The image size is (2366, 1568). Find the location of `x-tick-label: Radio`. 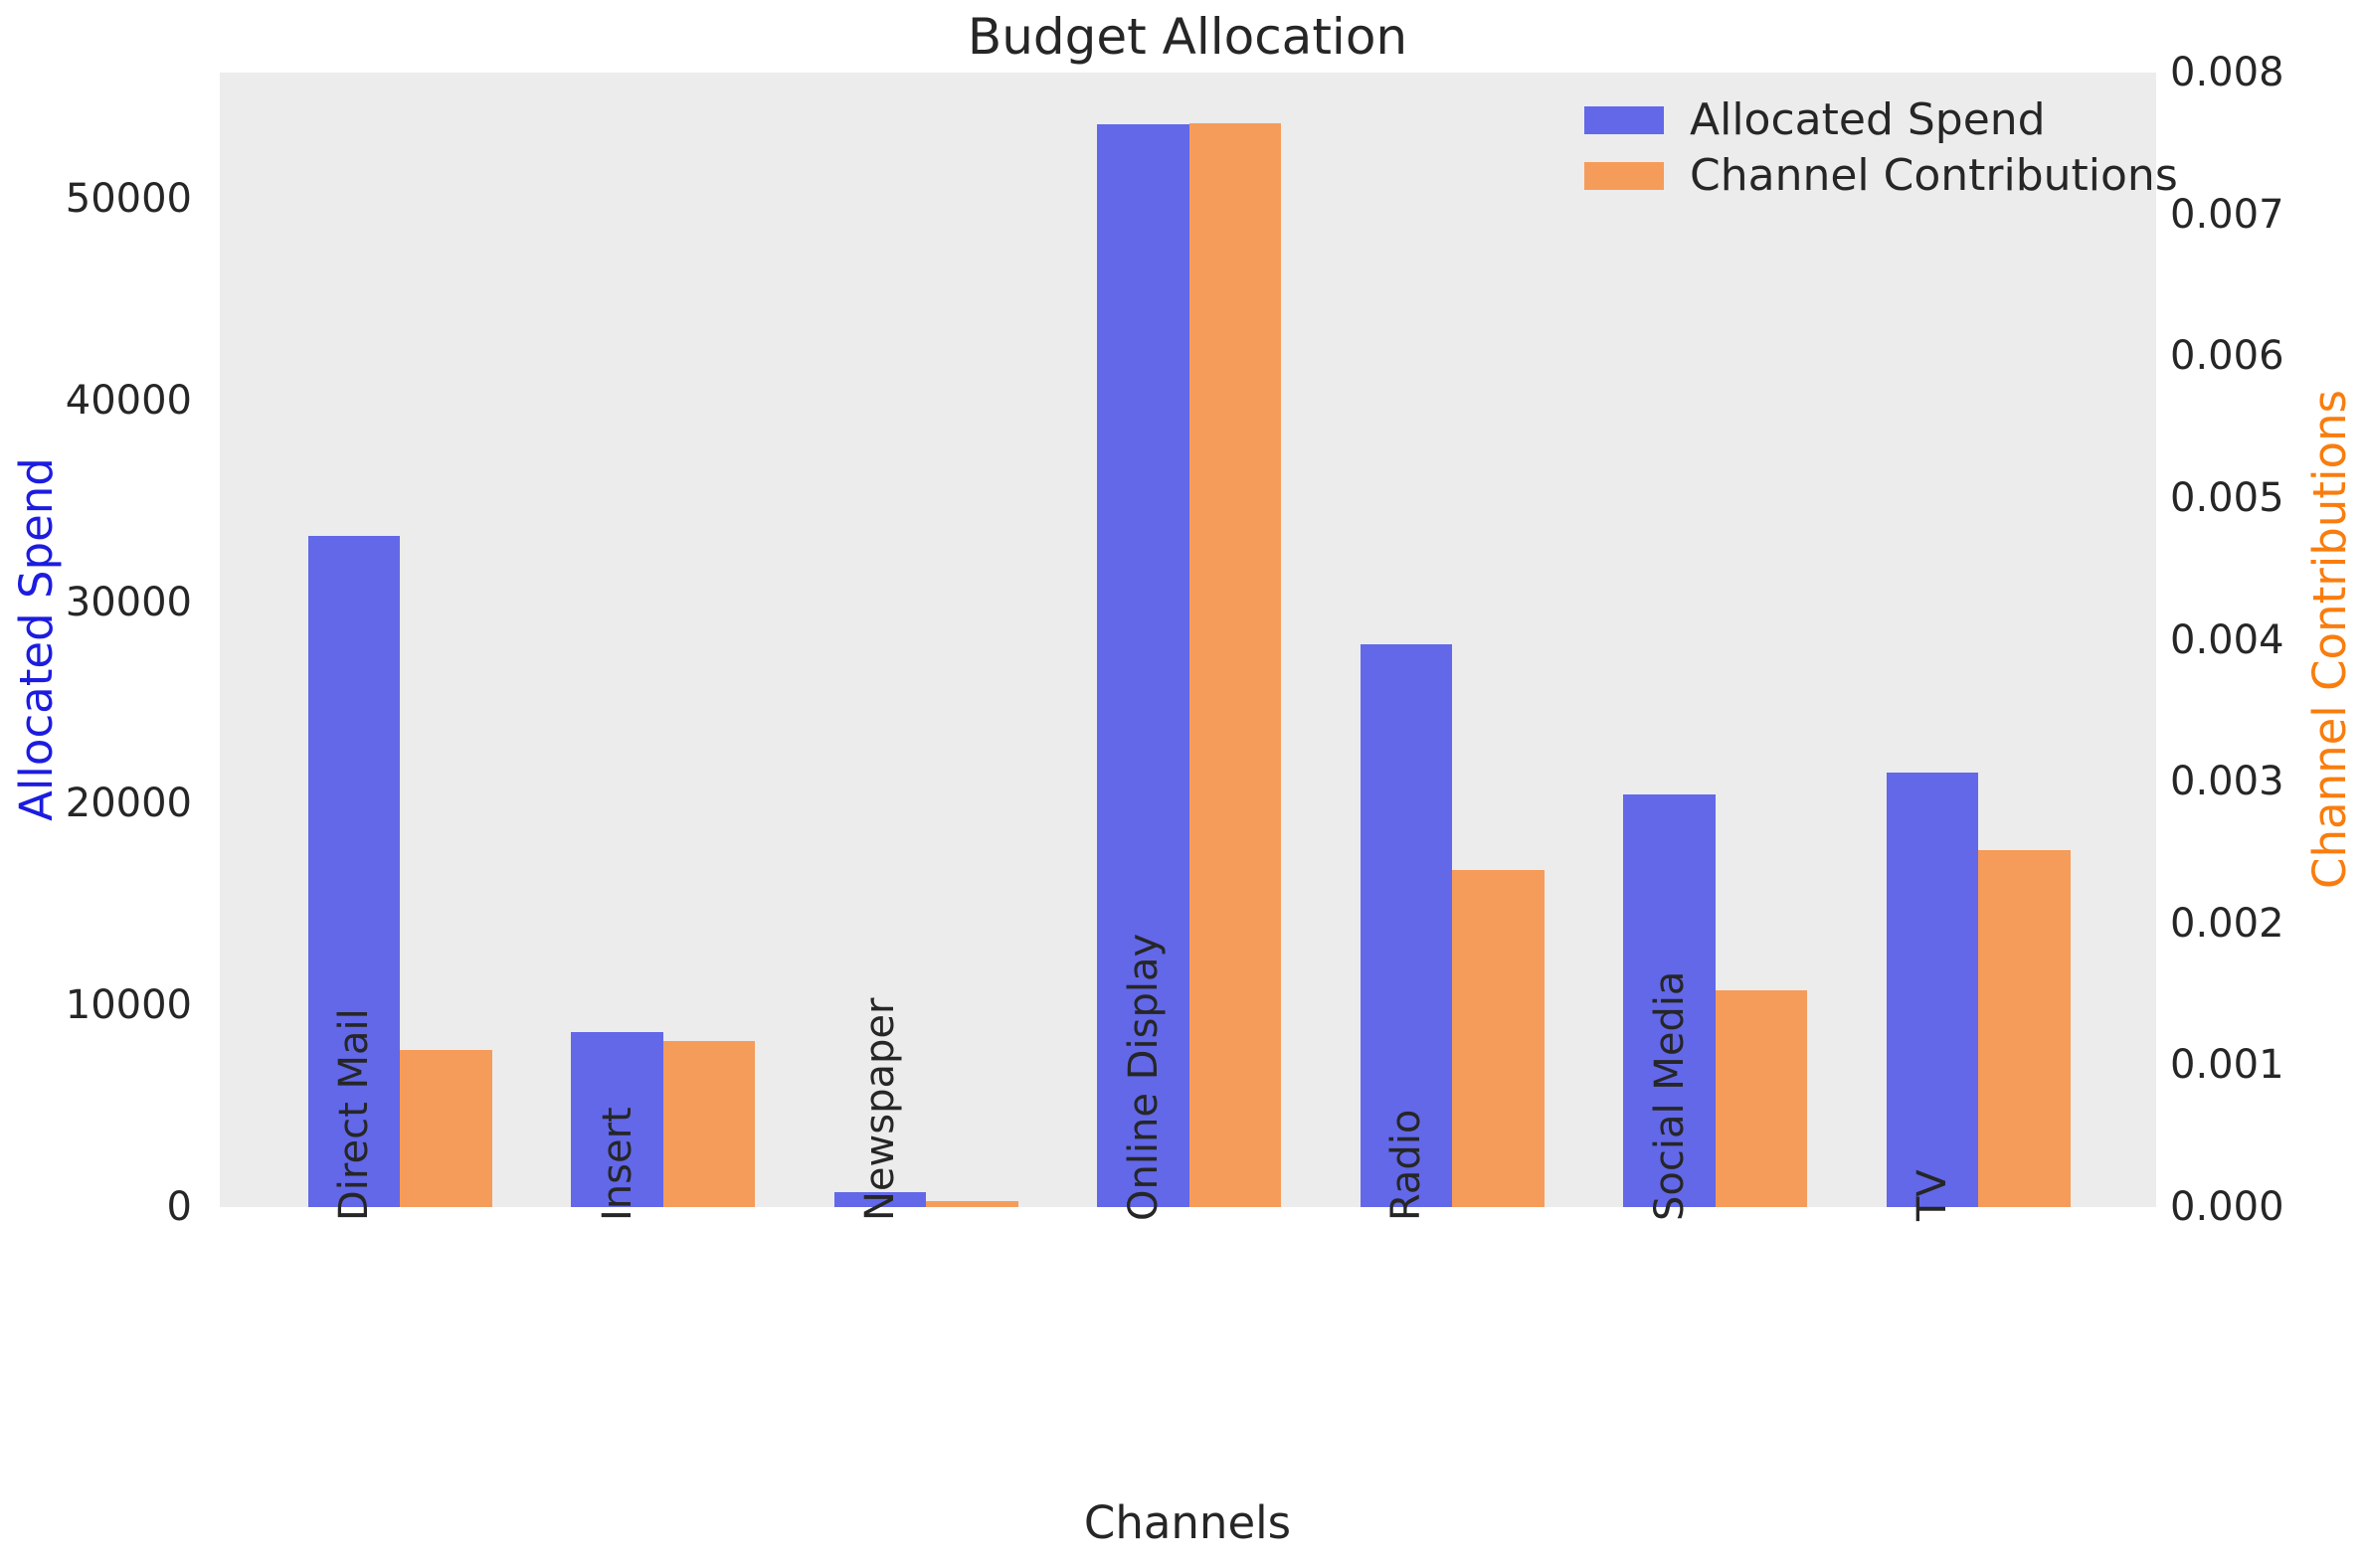

x-tick-label: Radio is located at coordinates (1406, 1165).